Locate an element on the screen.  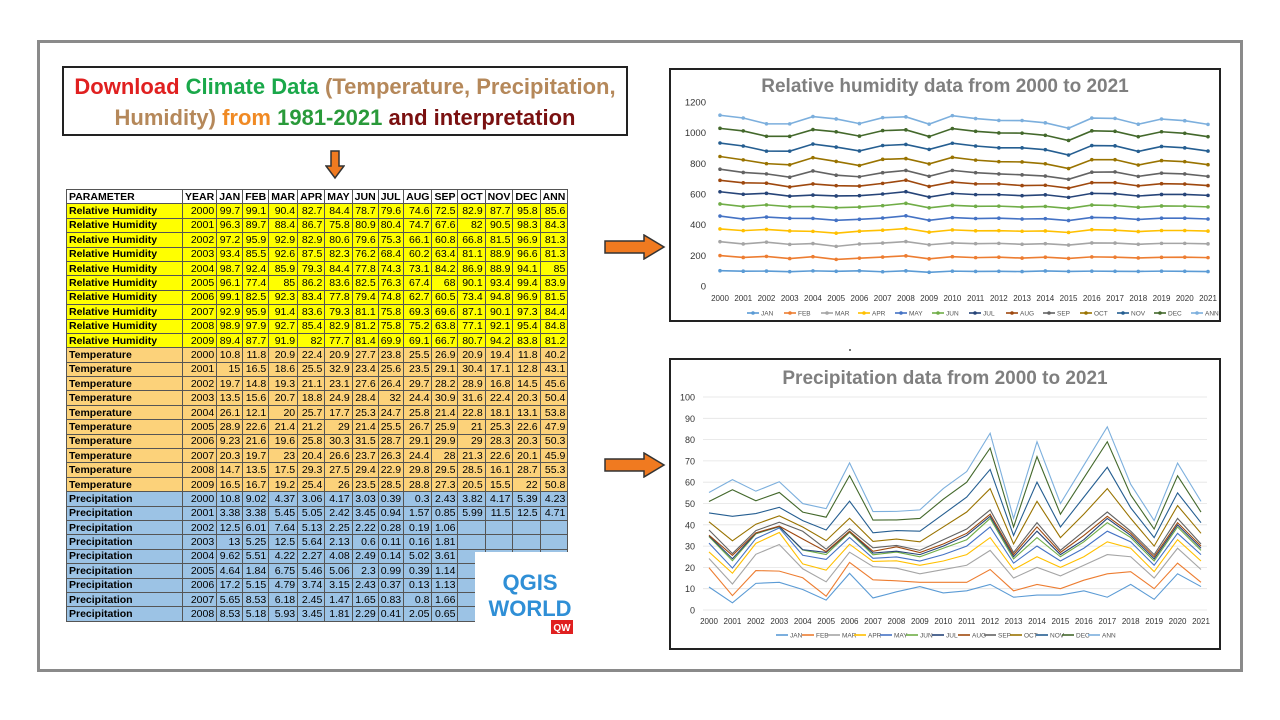
param-cell: Relative Humidity is located at coordinates (124, 211).